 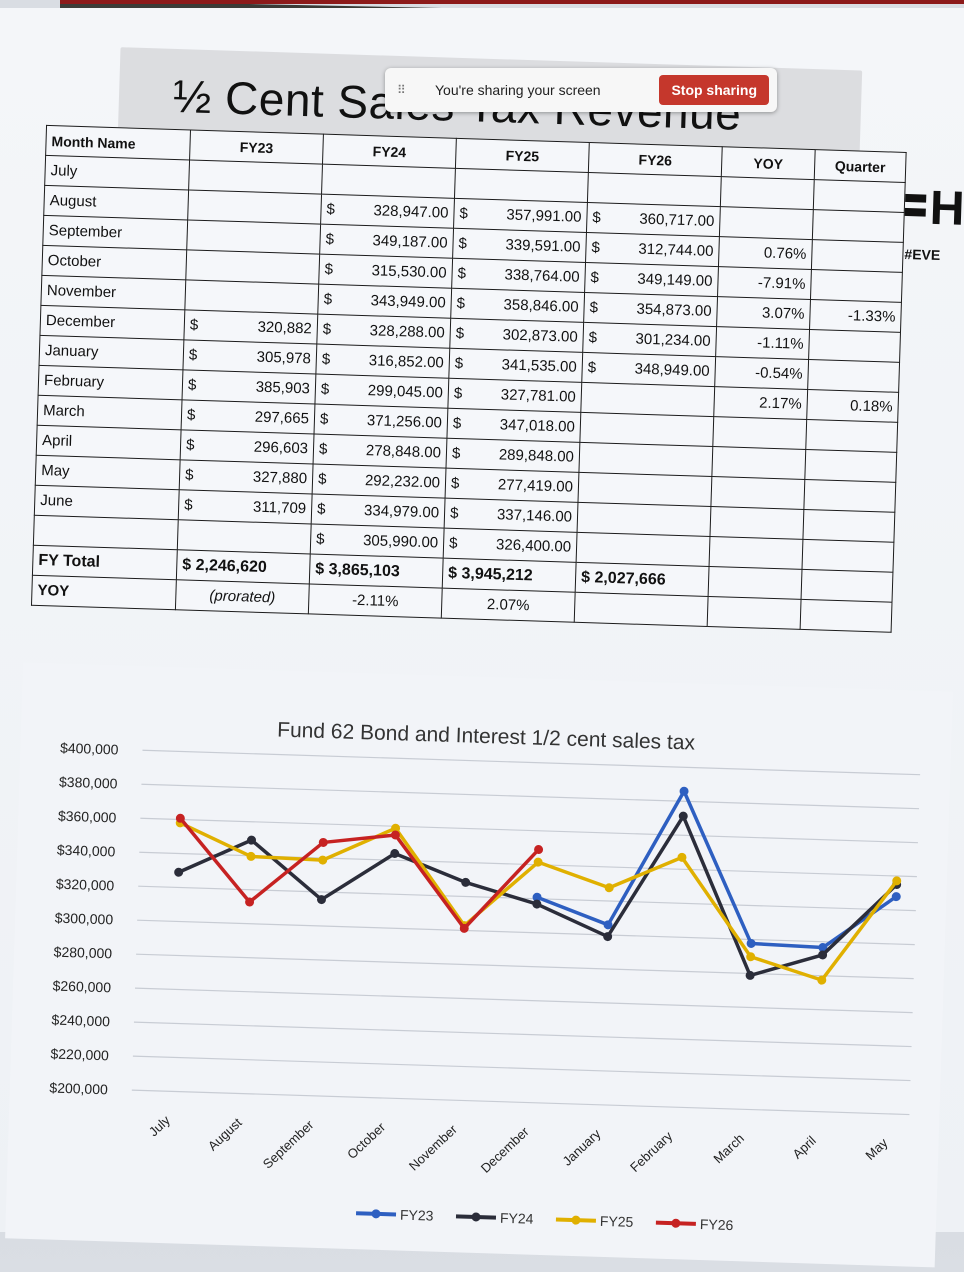 What do you see at coordinates (382, 361) in the screenshot?
I see `fy24-cell: $316,852.00` at bounding box center [382, 361].